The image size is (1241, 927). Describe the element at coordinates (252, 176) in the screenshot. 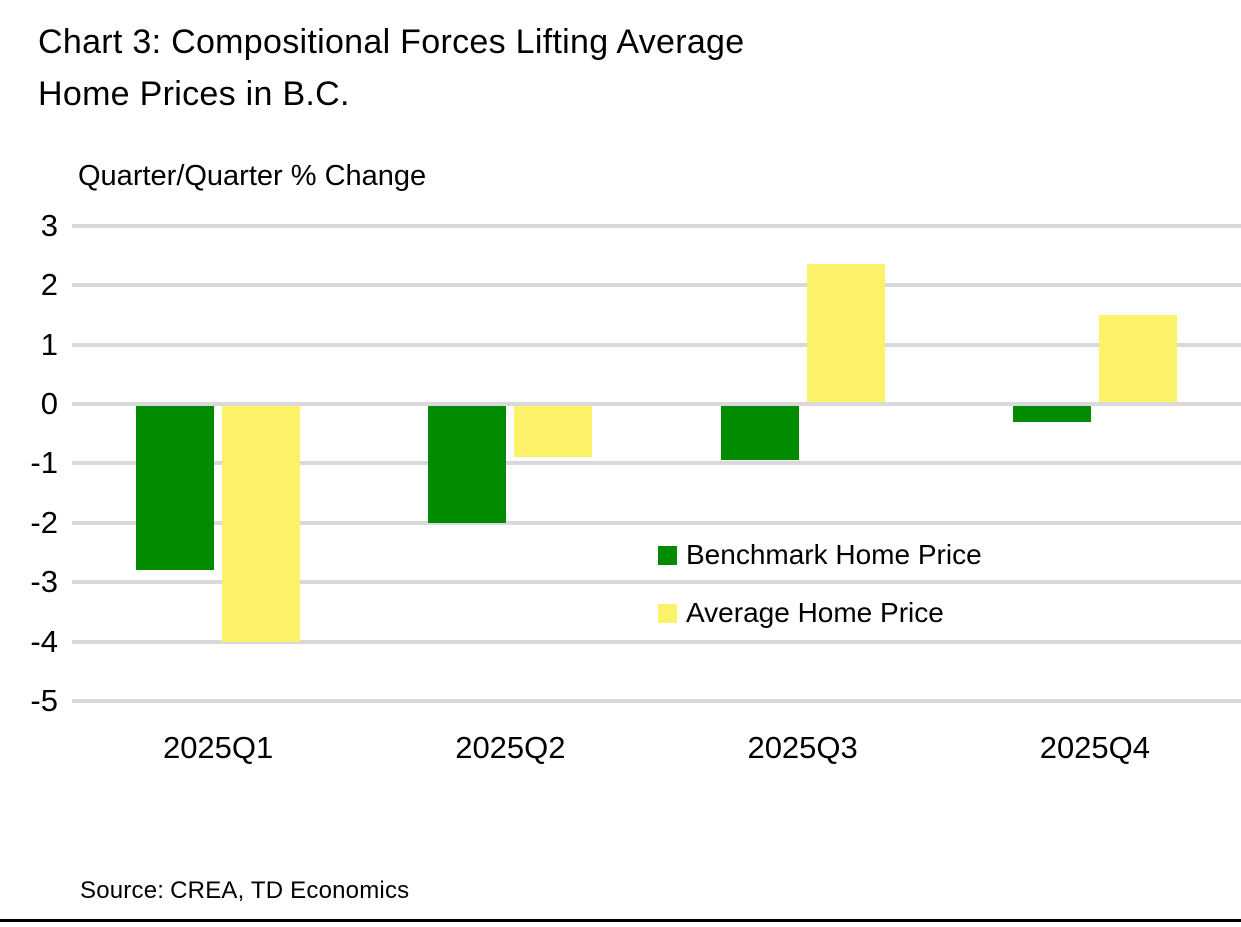

I see `y-axis-title: Quarter/Quarter % Change` at that location.